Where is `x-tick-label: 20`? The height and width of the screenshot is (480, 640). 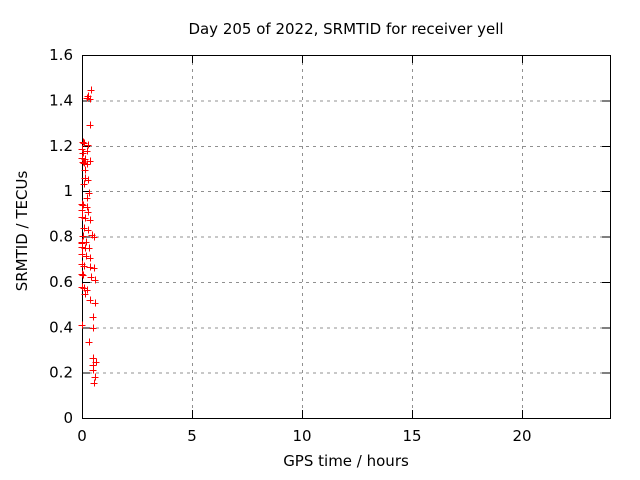 x-tick-label: 20 is located at coordinates (521, 436).